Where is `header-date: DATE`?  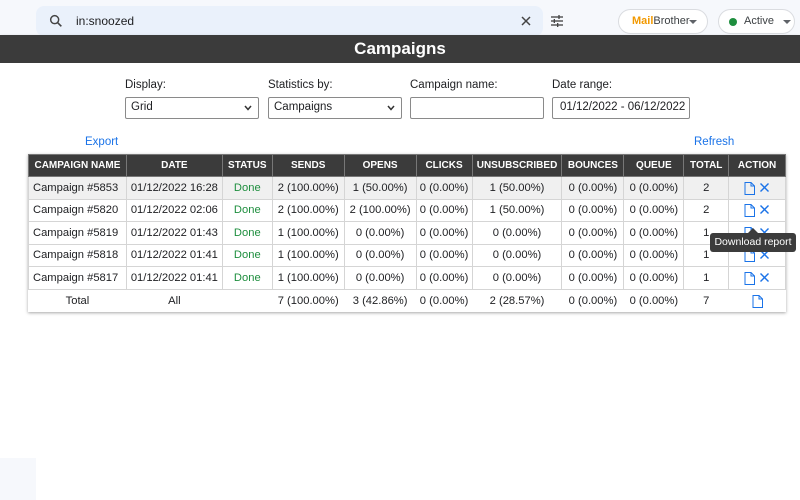 header-date: DATE is located at coordinates (174, 165).